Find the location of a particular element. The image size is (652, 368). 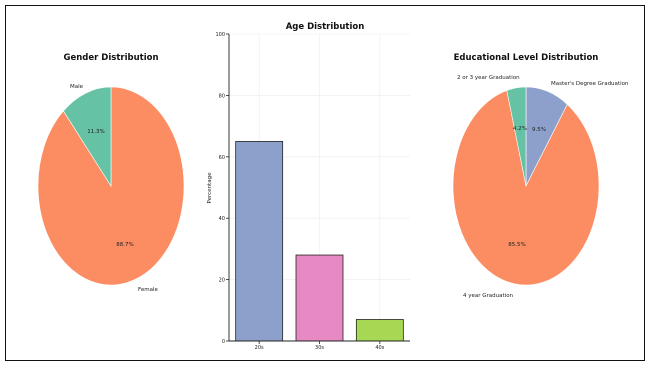

education-chart-title: Educational Level Distribution is located at coordinates (526, 58).